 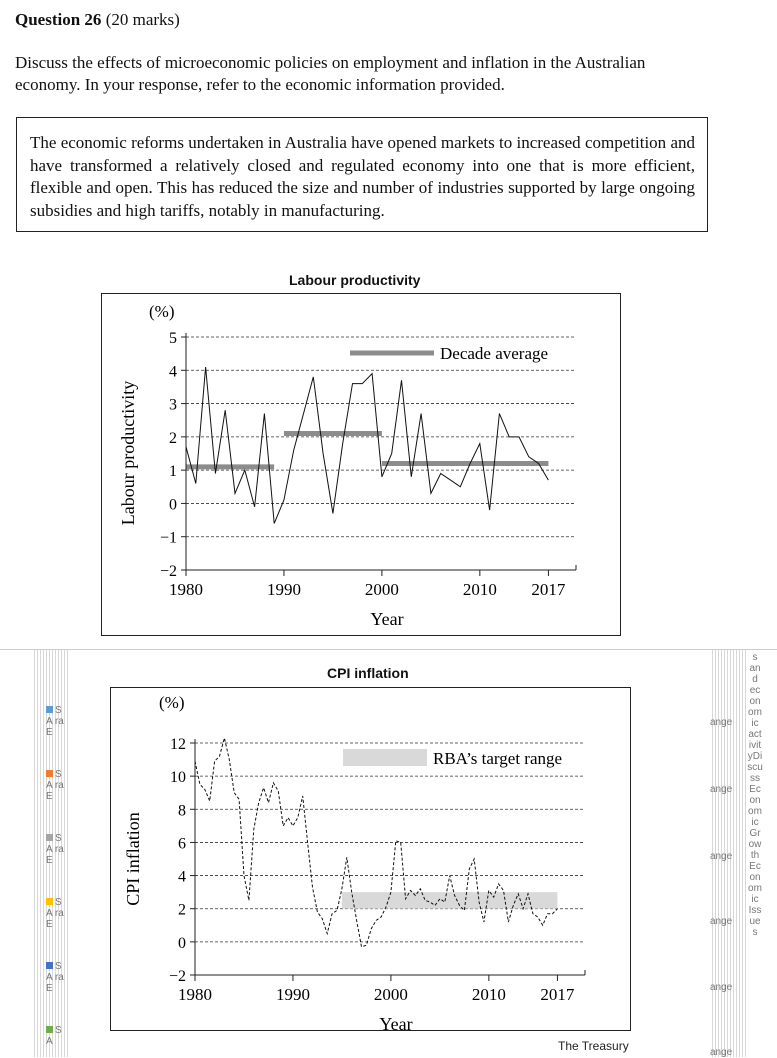 What do you see at coordinates (368, 673) in the screenshot?
I see `chart-title-cpi: CPI inflation` at bounding box center [368, 673].